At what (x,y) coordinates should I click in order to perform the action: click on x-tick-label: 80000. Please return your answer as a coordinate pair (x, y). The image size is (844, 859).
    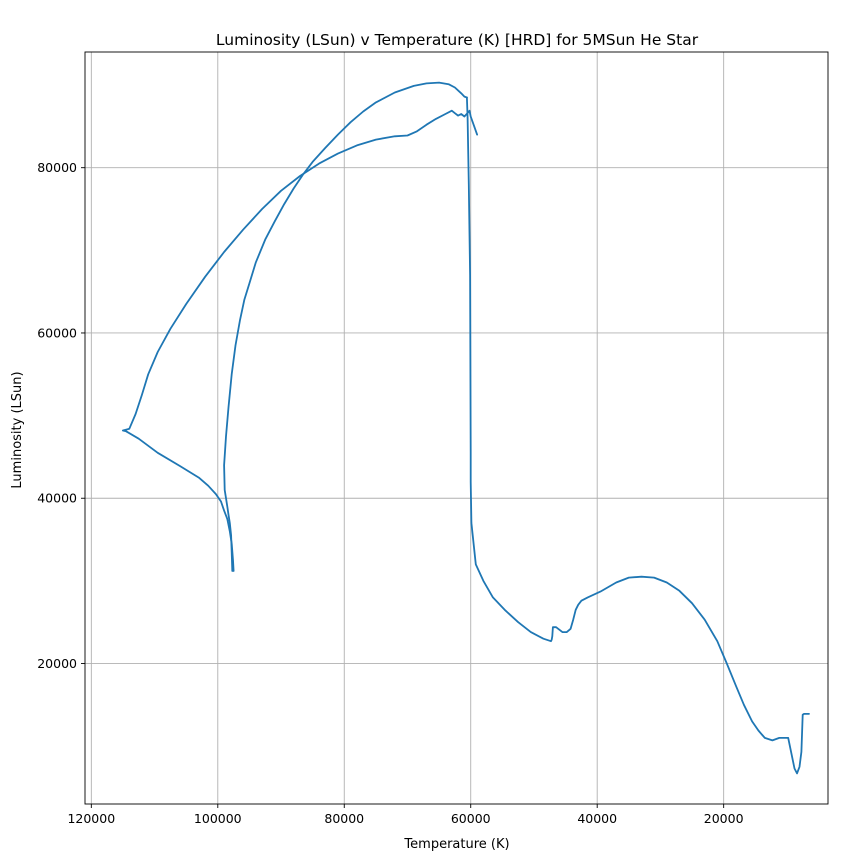
    Looking at the image, I should click on (344, 818).